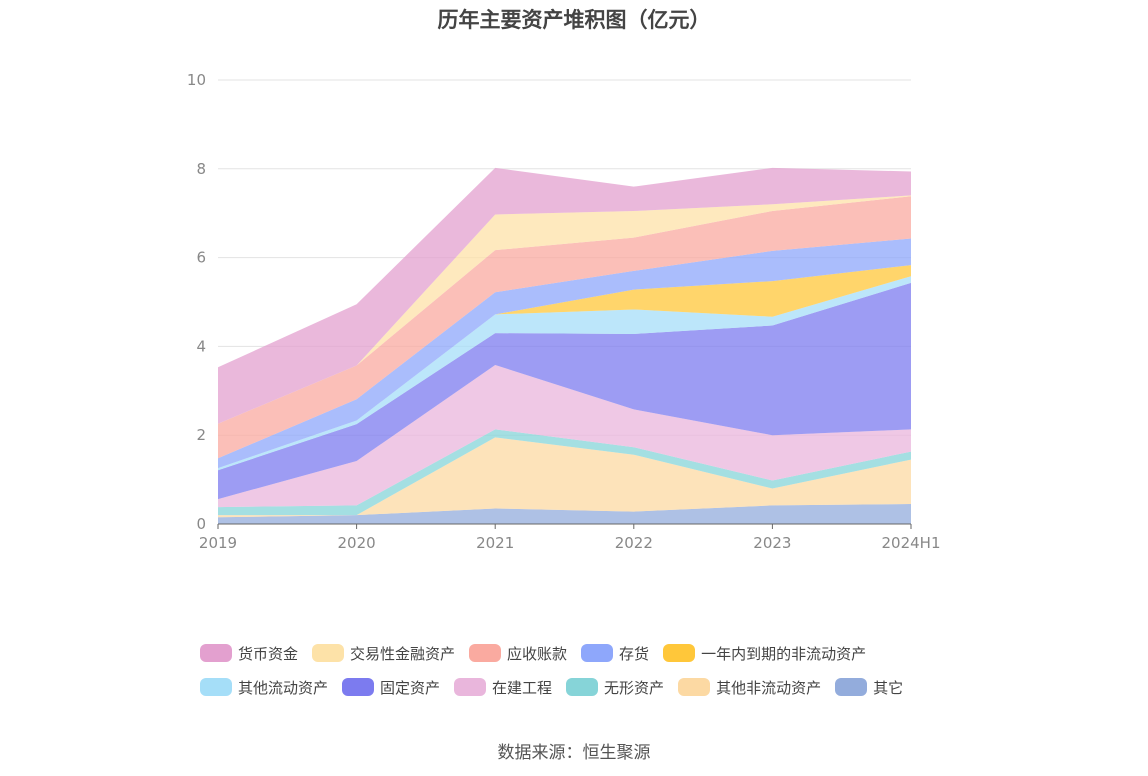  I want to click on legend-item: 交易性金融资产, so click(383, 653).